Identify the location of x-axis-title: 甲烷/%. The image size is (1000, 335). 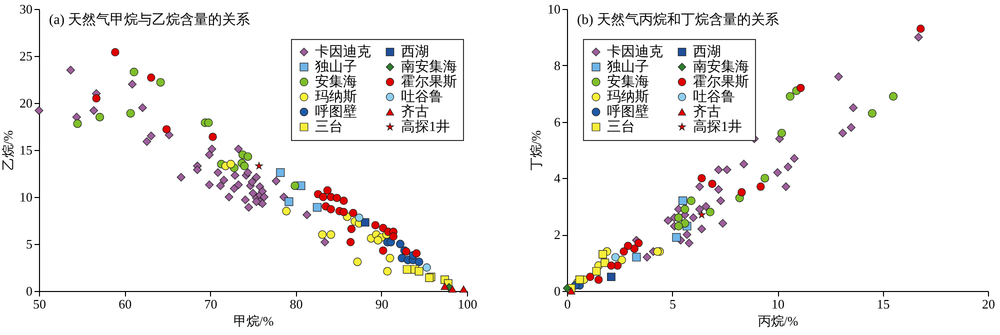
(253, 321).